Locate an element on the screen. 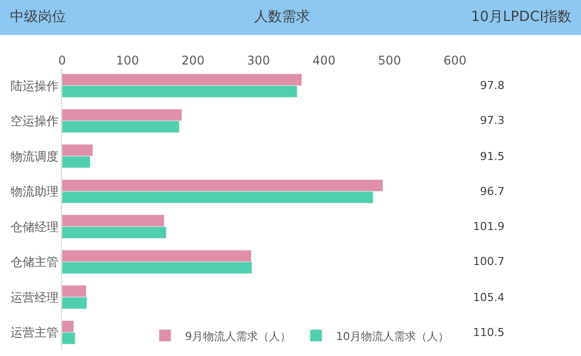 The height and width of the screenshot is (356, 581). text: 10月LPDCI指数 is located at coordinates (521, 17).